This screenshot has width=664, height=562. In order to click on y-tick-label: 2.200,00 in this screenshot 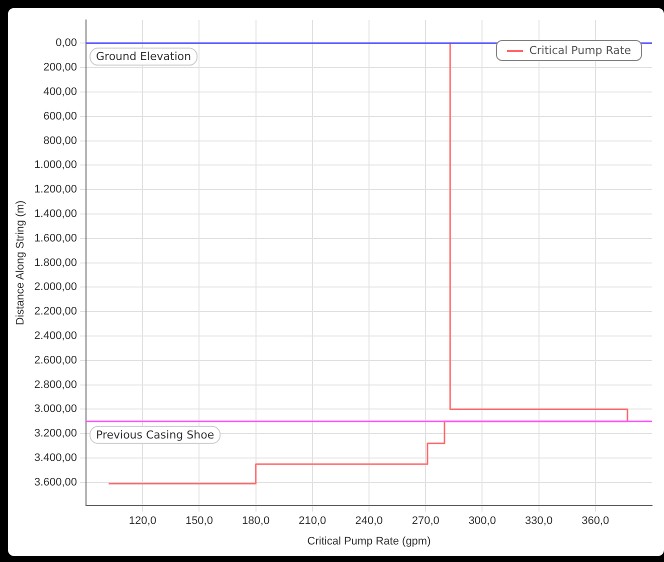, I will do `click(56, 312)`.